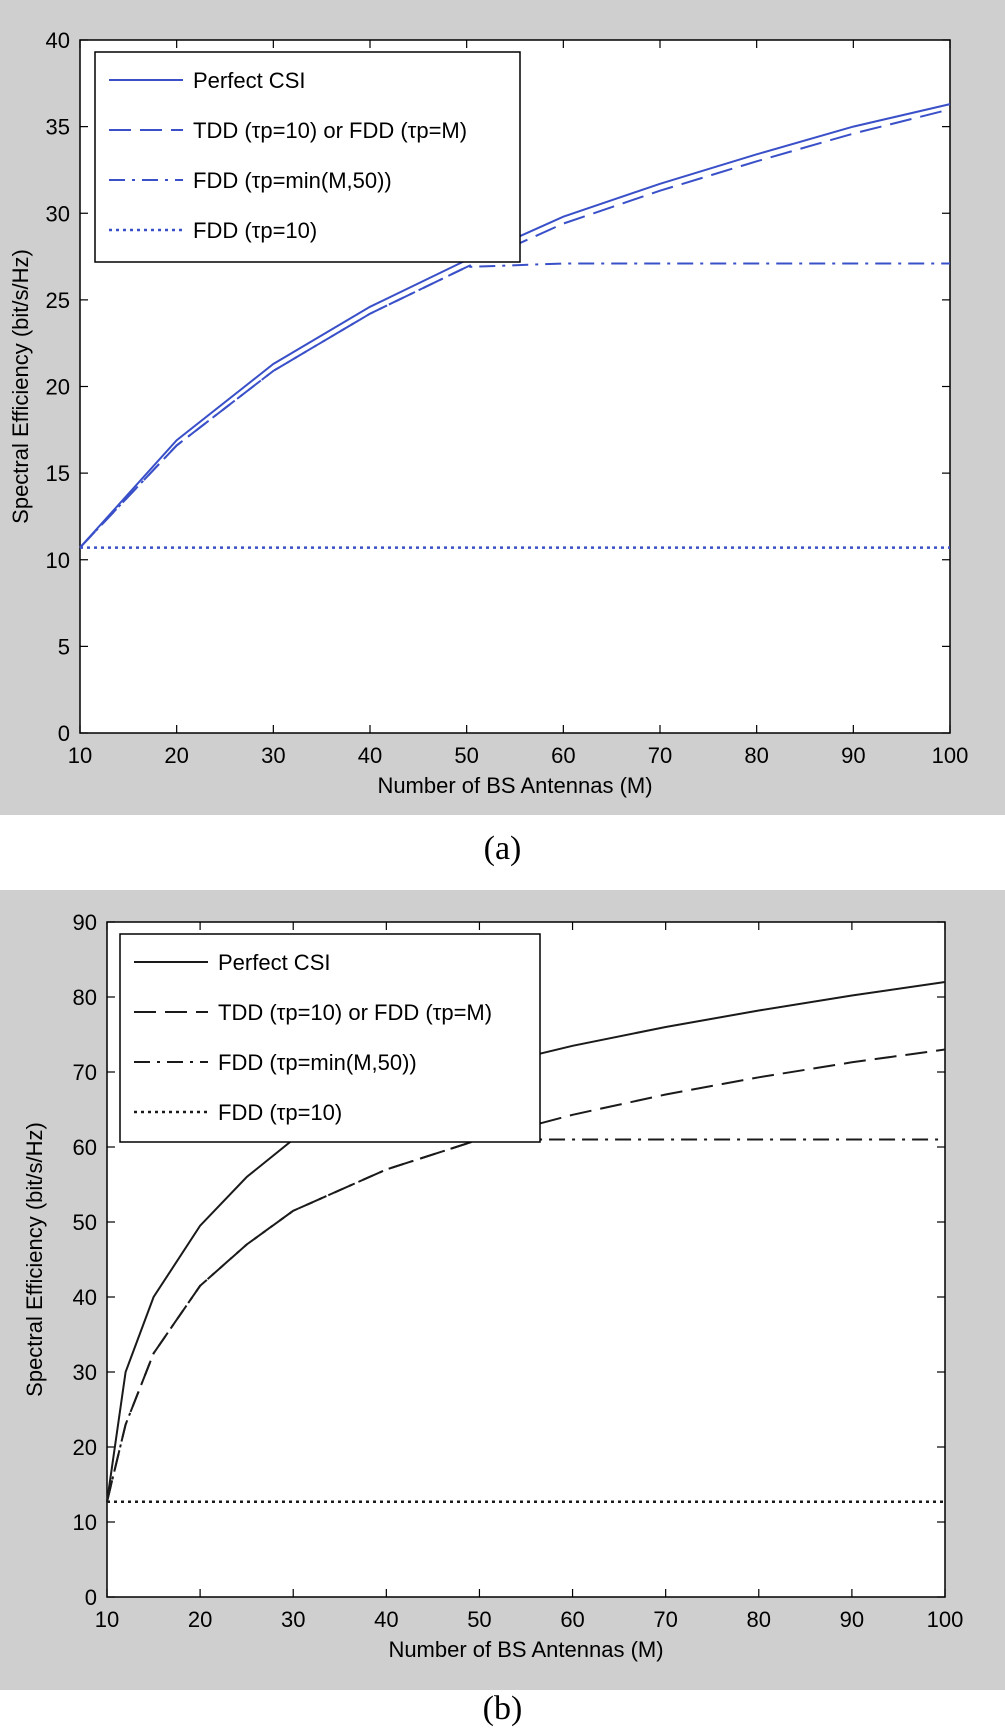  Describe the element at coordinates (58, 127) in the screenshot. I see `y-tick-label: 35` at that location.